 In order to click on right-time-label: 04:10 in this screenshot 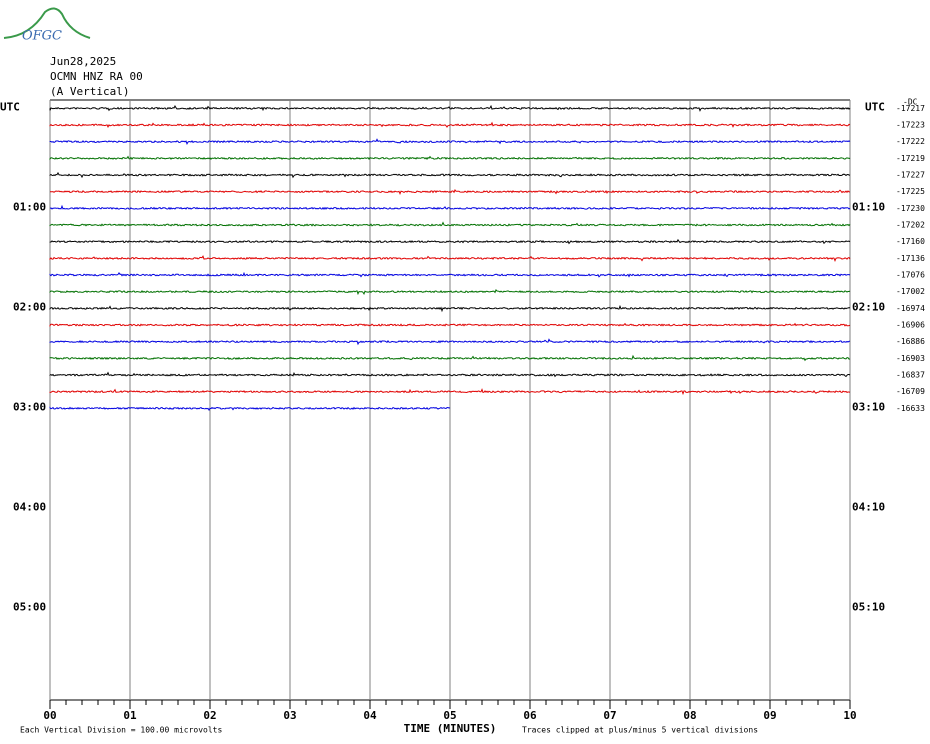, I will do `click(868, 506)`.